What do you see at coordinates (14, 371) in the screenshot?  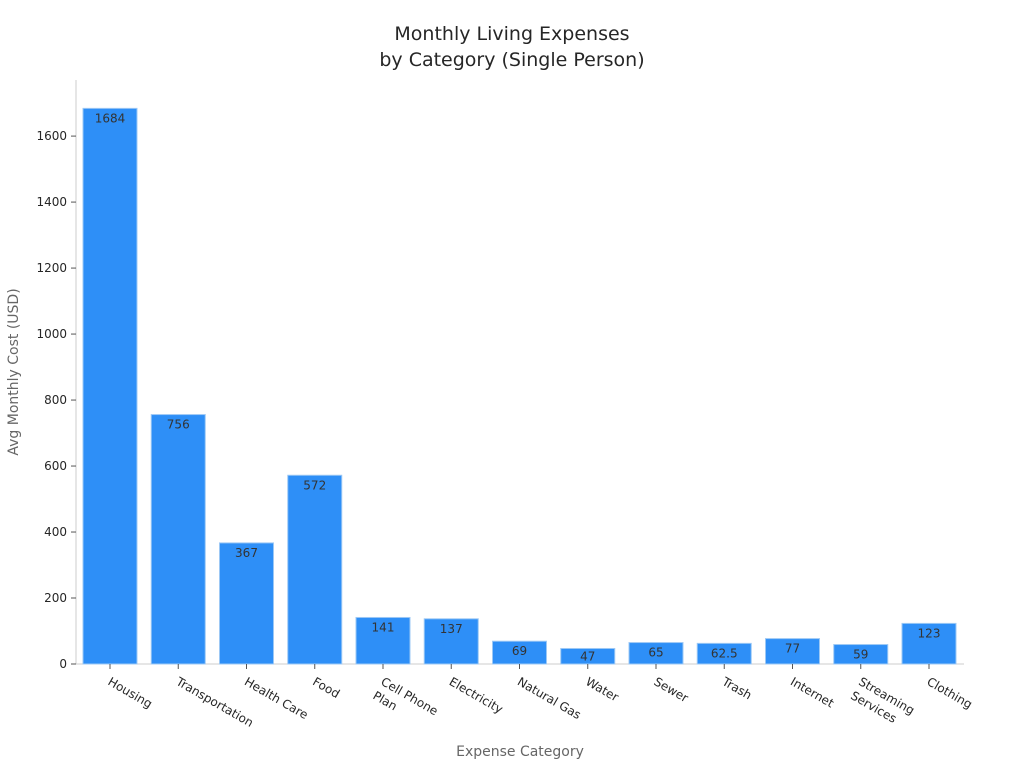 I see `y-axis-label: Avg Monthly Cost (USD)` at bounding box center [14, 371].